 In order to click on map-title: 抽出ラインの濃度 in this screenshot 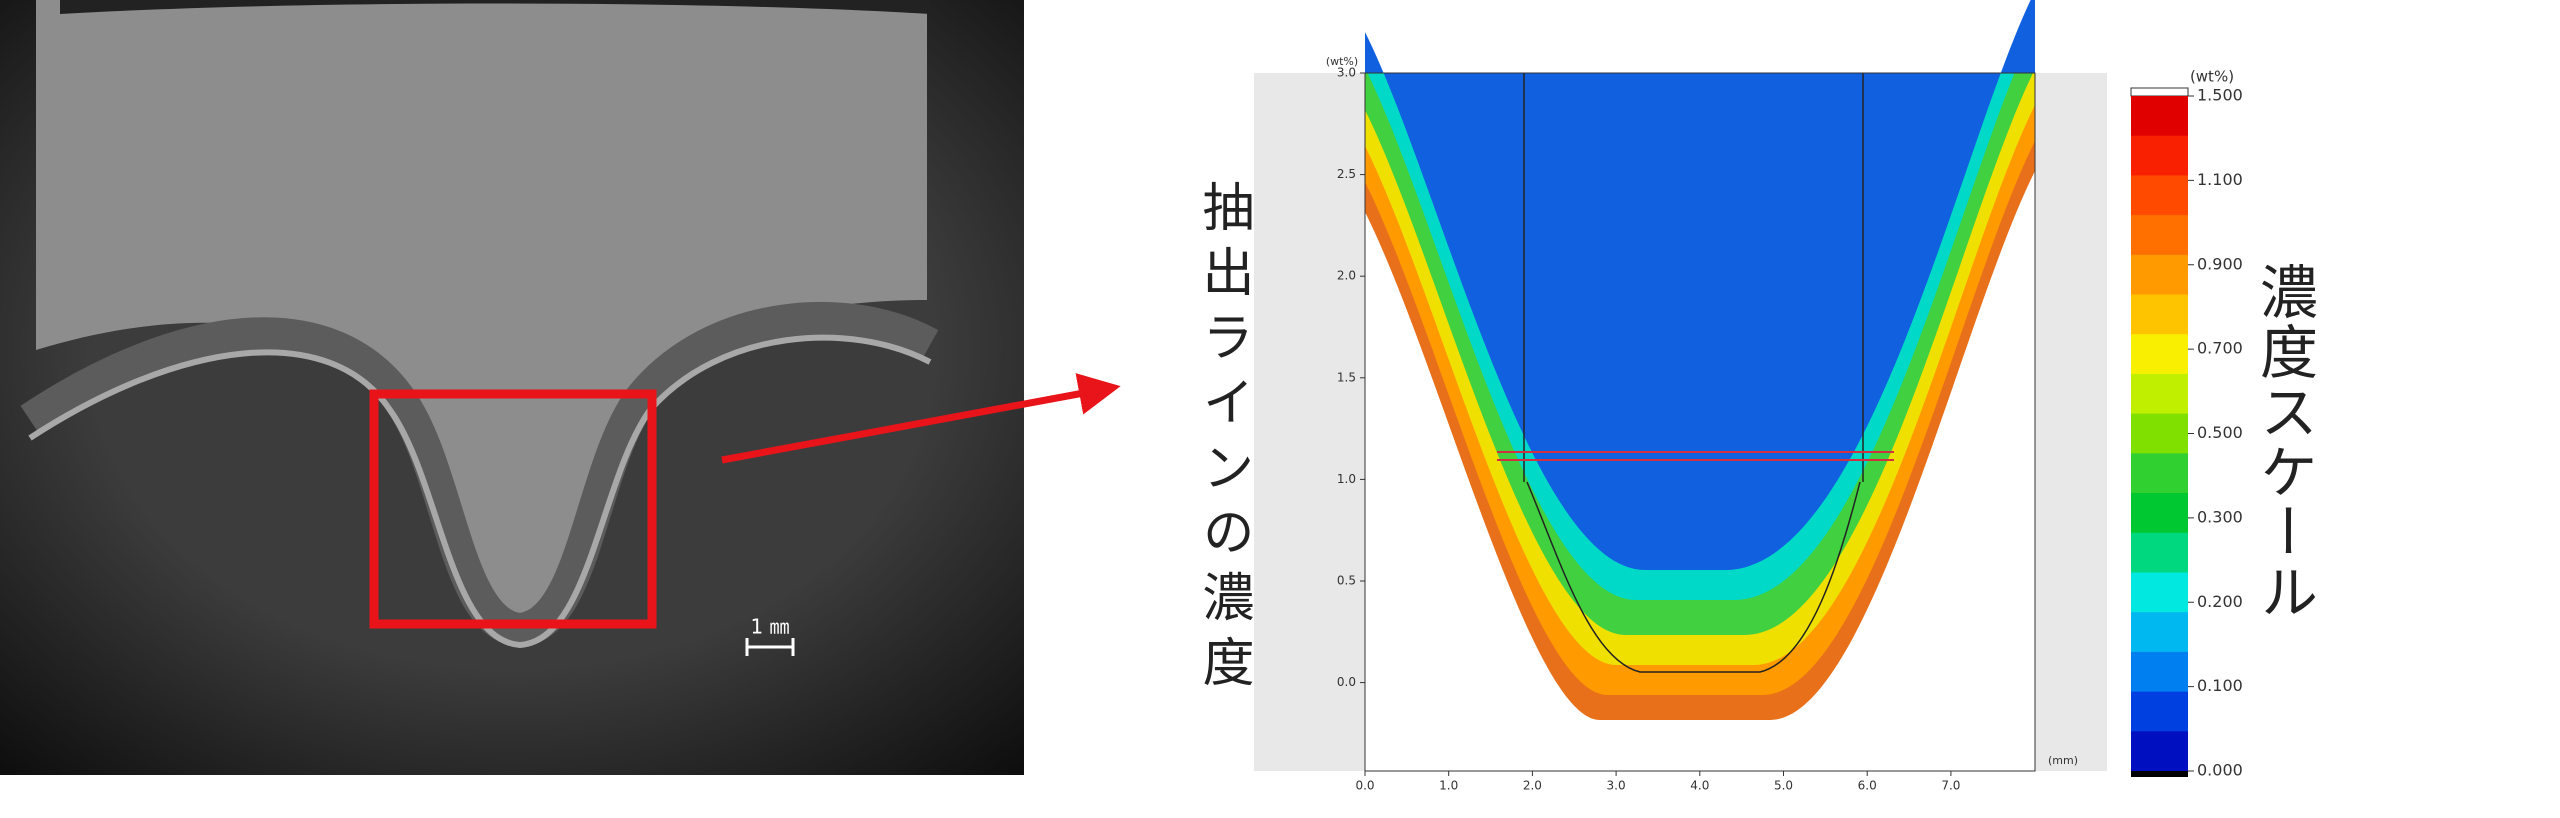, I will do `click(1223, 440)`.